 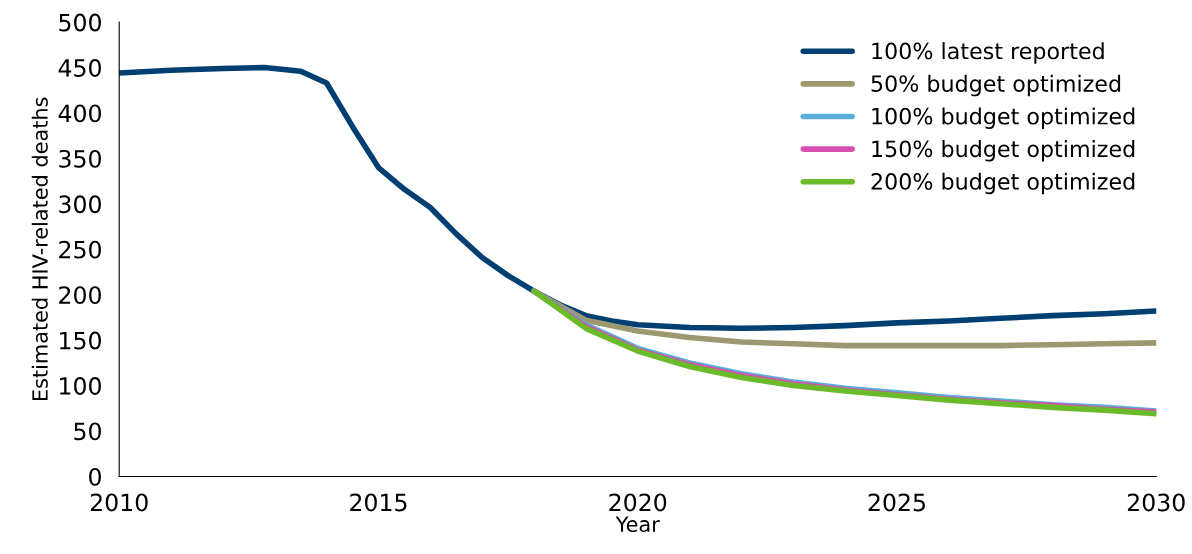 I want to click on y-tick-label: 0, so click(x=95, y=476).